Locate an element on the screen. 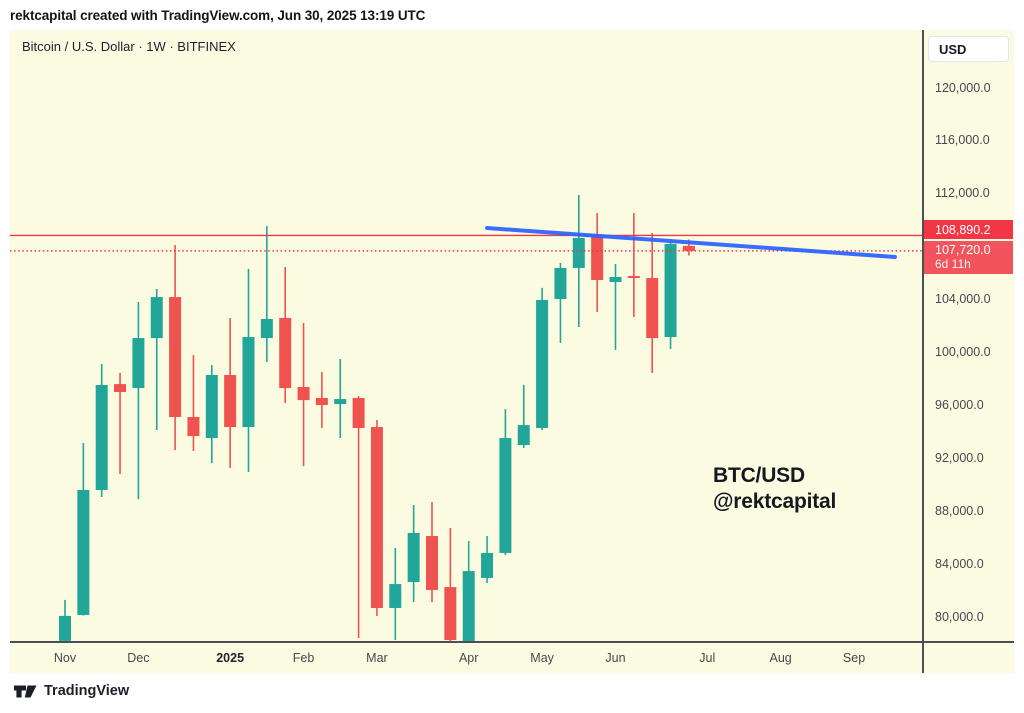 This screenshot has width=1024, height=713. symbol-legend: Bitcoin / U.S. Dollar · 1W · BITFINEX is located at coordinates (129, 46).